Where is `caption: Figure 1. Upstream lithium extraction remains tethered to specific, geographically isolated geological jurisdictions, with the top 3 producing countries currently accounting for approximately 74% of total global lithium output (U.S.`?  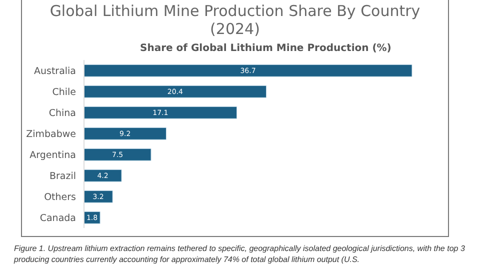 caption: Figure 1. Upstream lithium extraction remains tethered to specific, geographically isolated geological jurisdictions, with the top 3 producing countries currently accounting for approximately 74% of total global lithium output (U.S. is located at coordinates (240, 254).